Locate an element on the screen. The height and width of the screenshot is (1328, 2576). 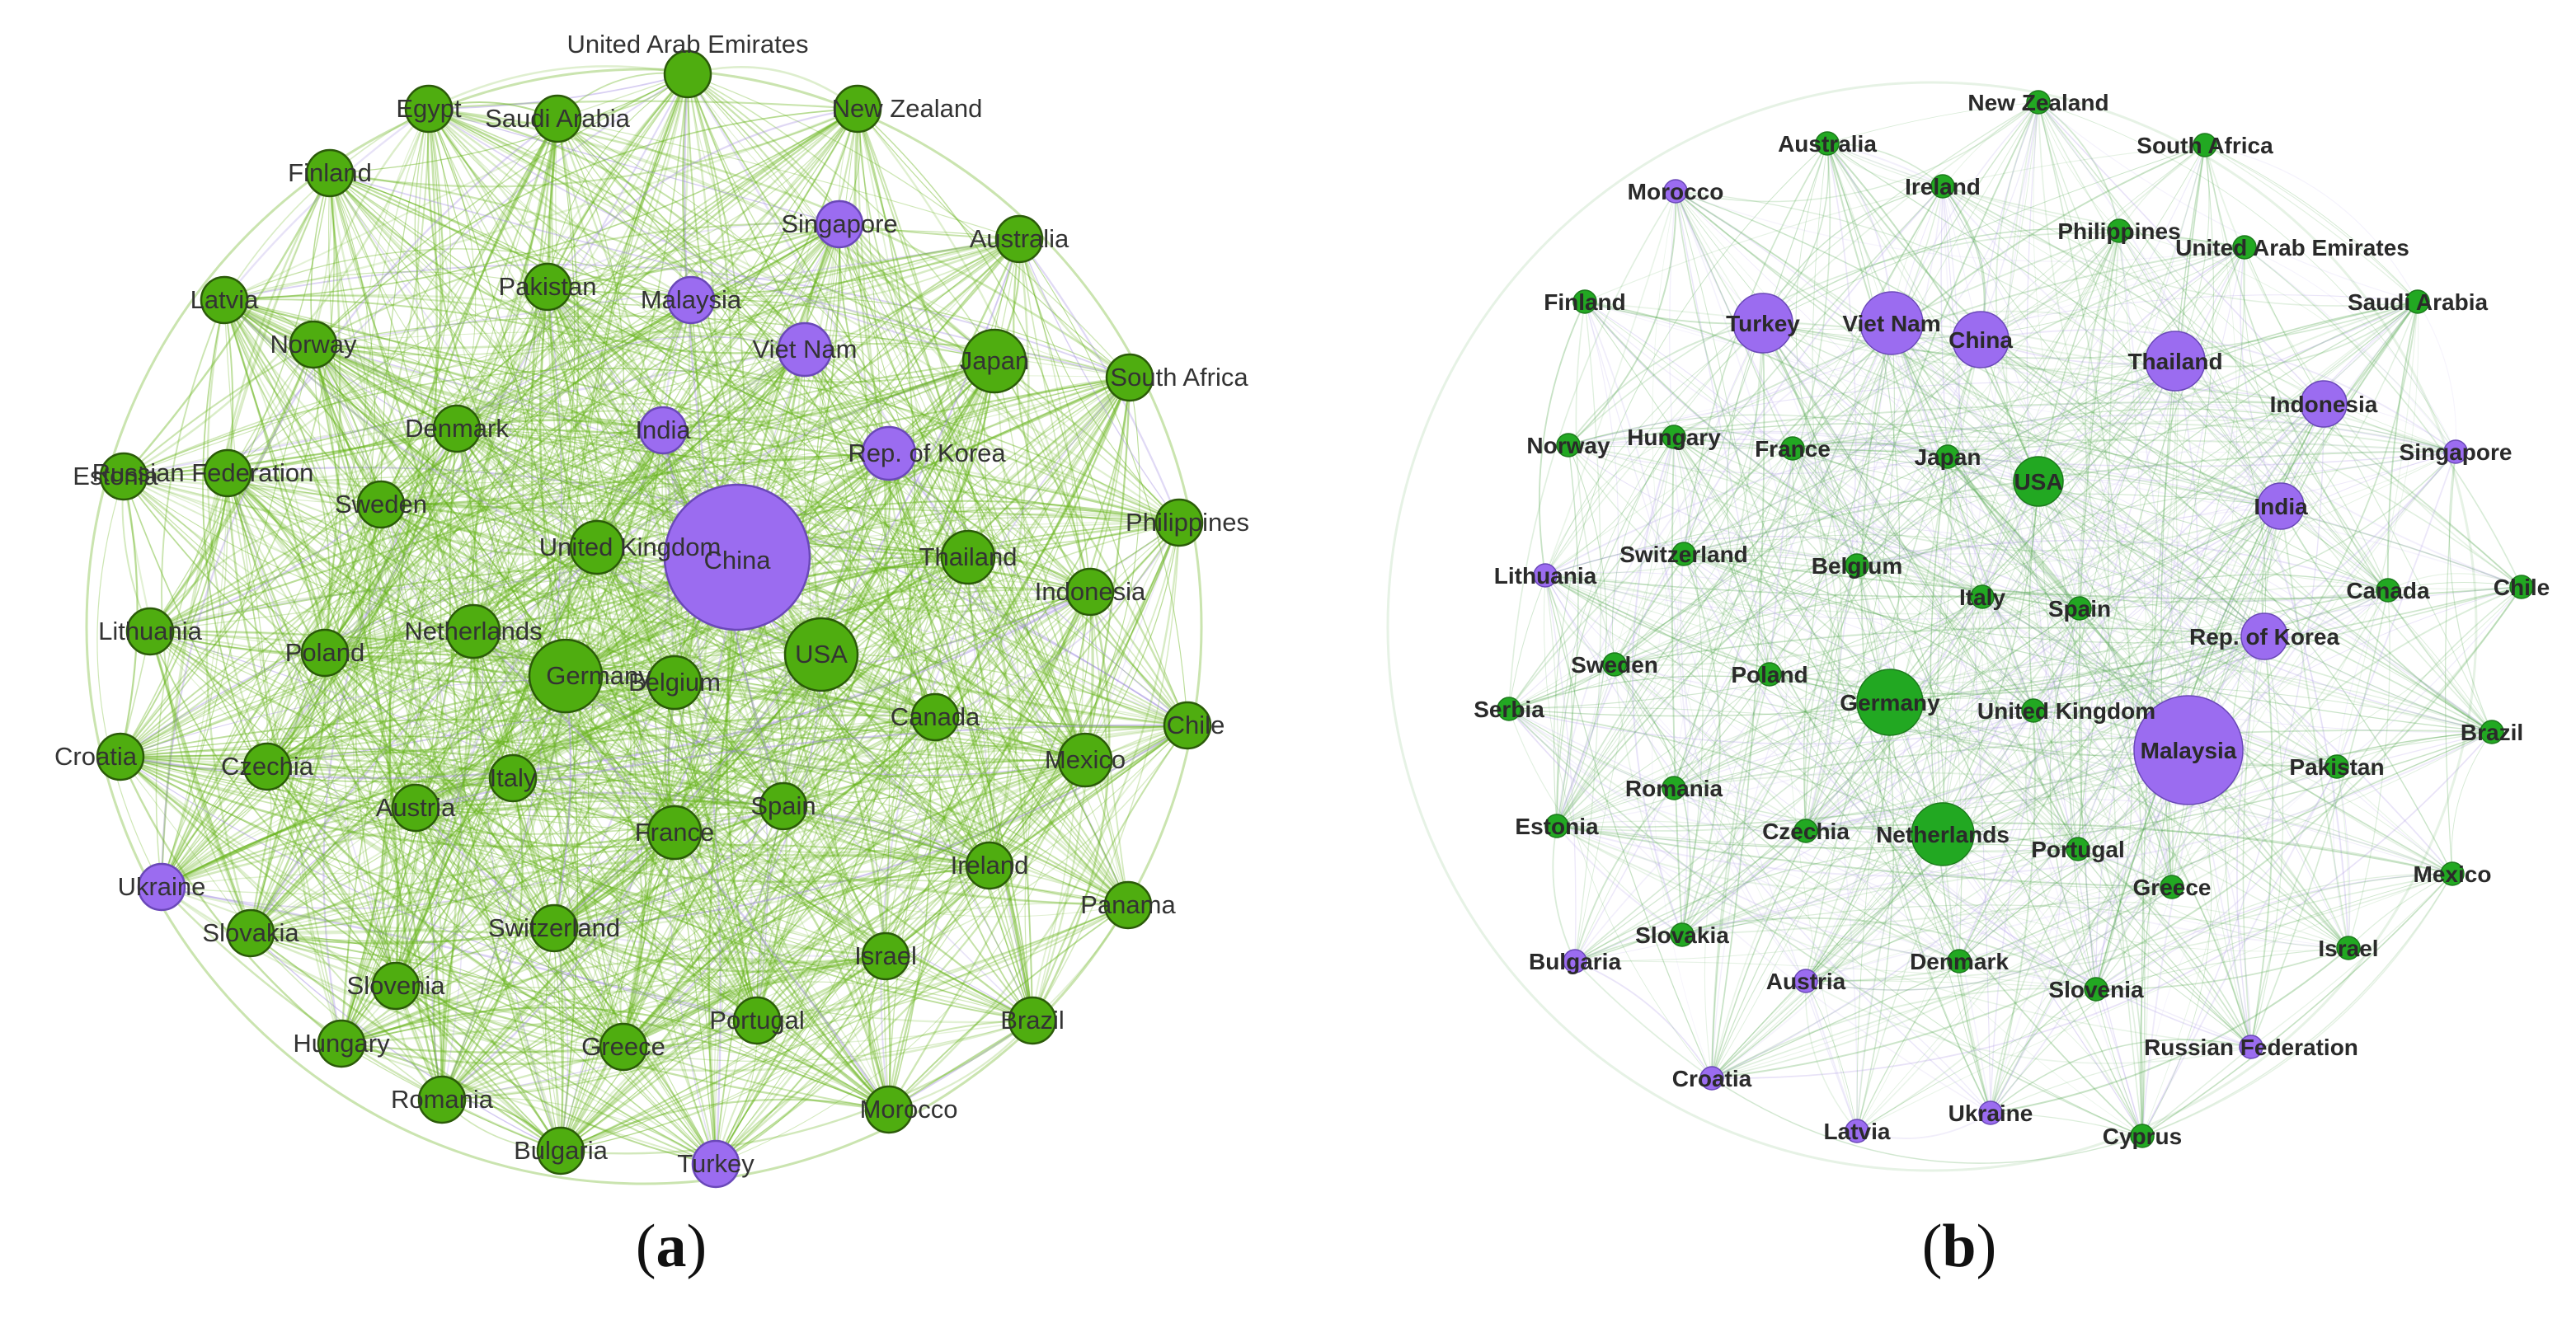
panel-a-caption-open: ( is located at coordinates (645, 1247).